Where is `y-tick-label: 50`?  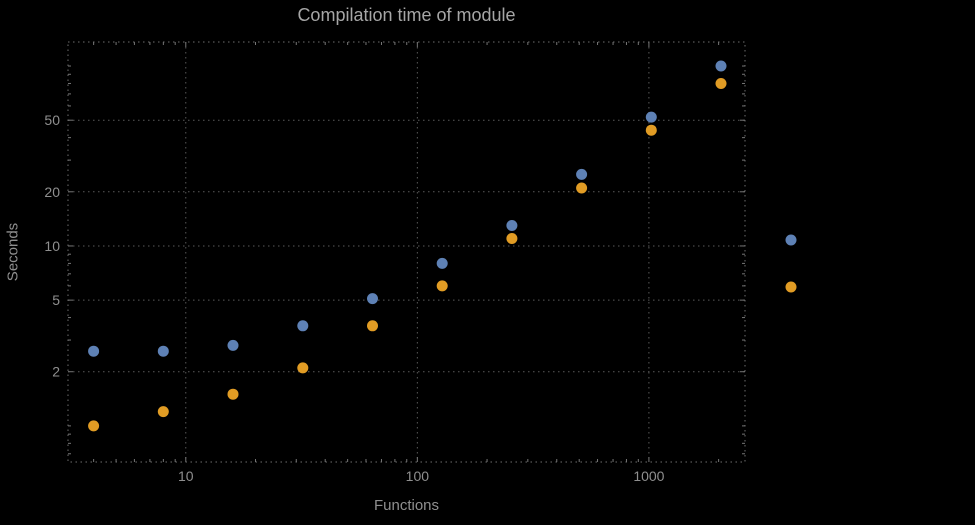
y-tick-label: 50 is located at coordinates (52, 120).